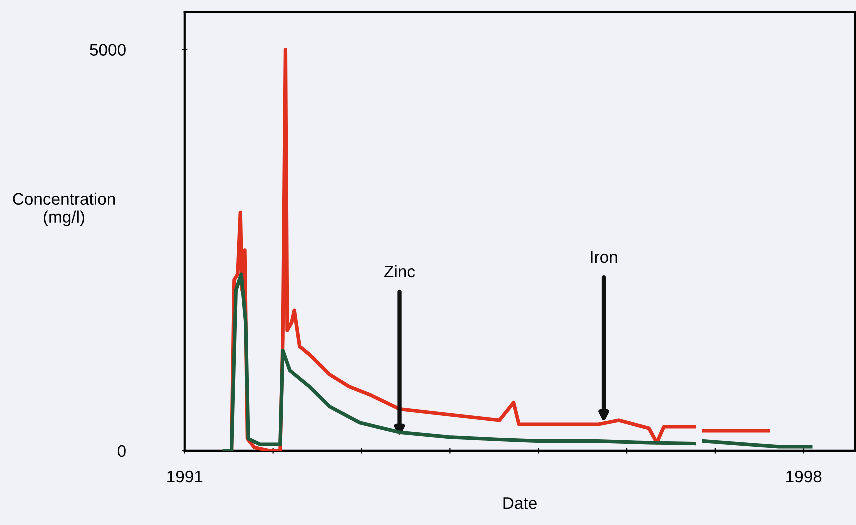  I want to click on y-tick-label: 5000, so click(108, 50).